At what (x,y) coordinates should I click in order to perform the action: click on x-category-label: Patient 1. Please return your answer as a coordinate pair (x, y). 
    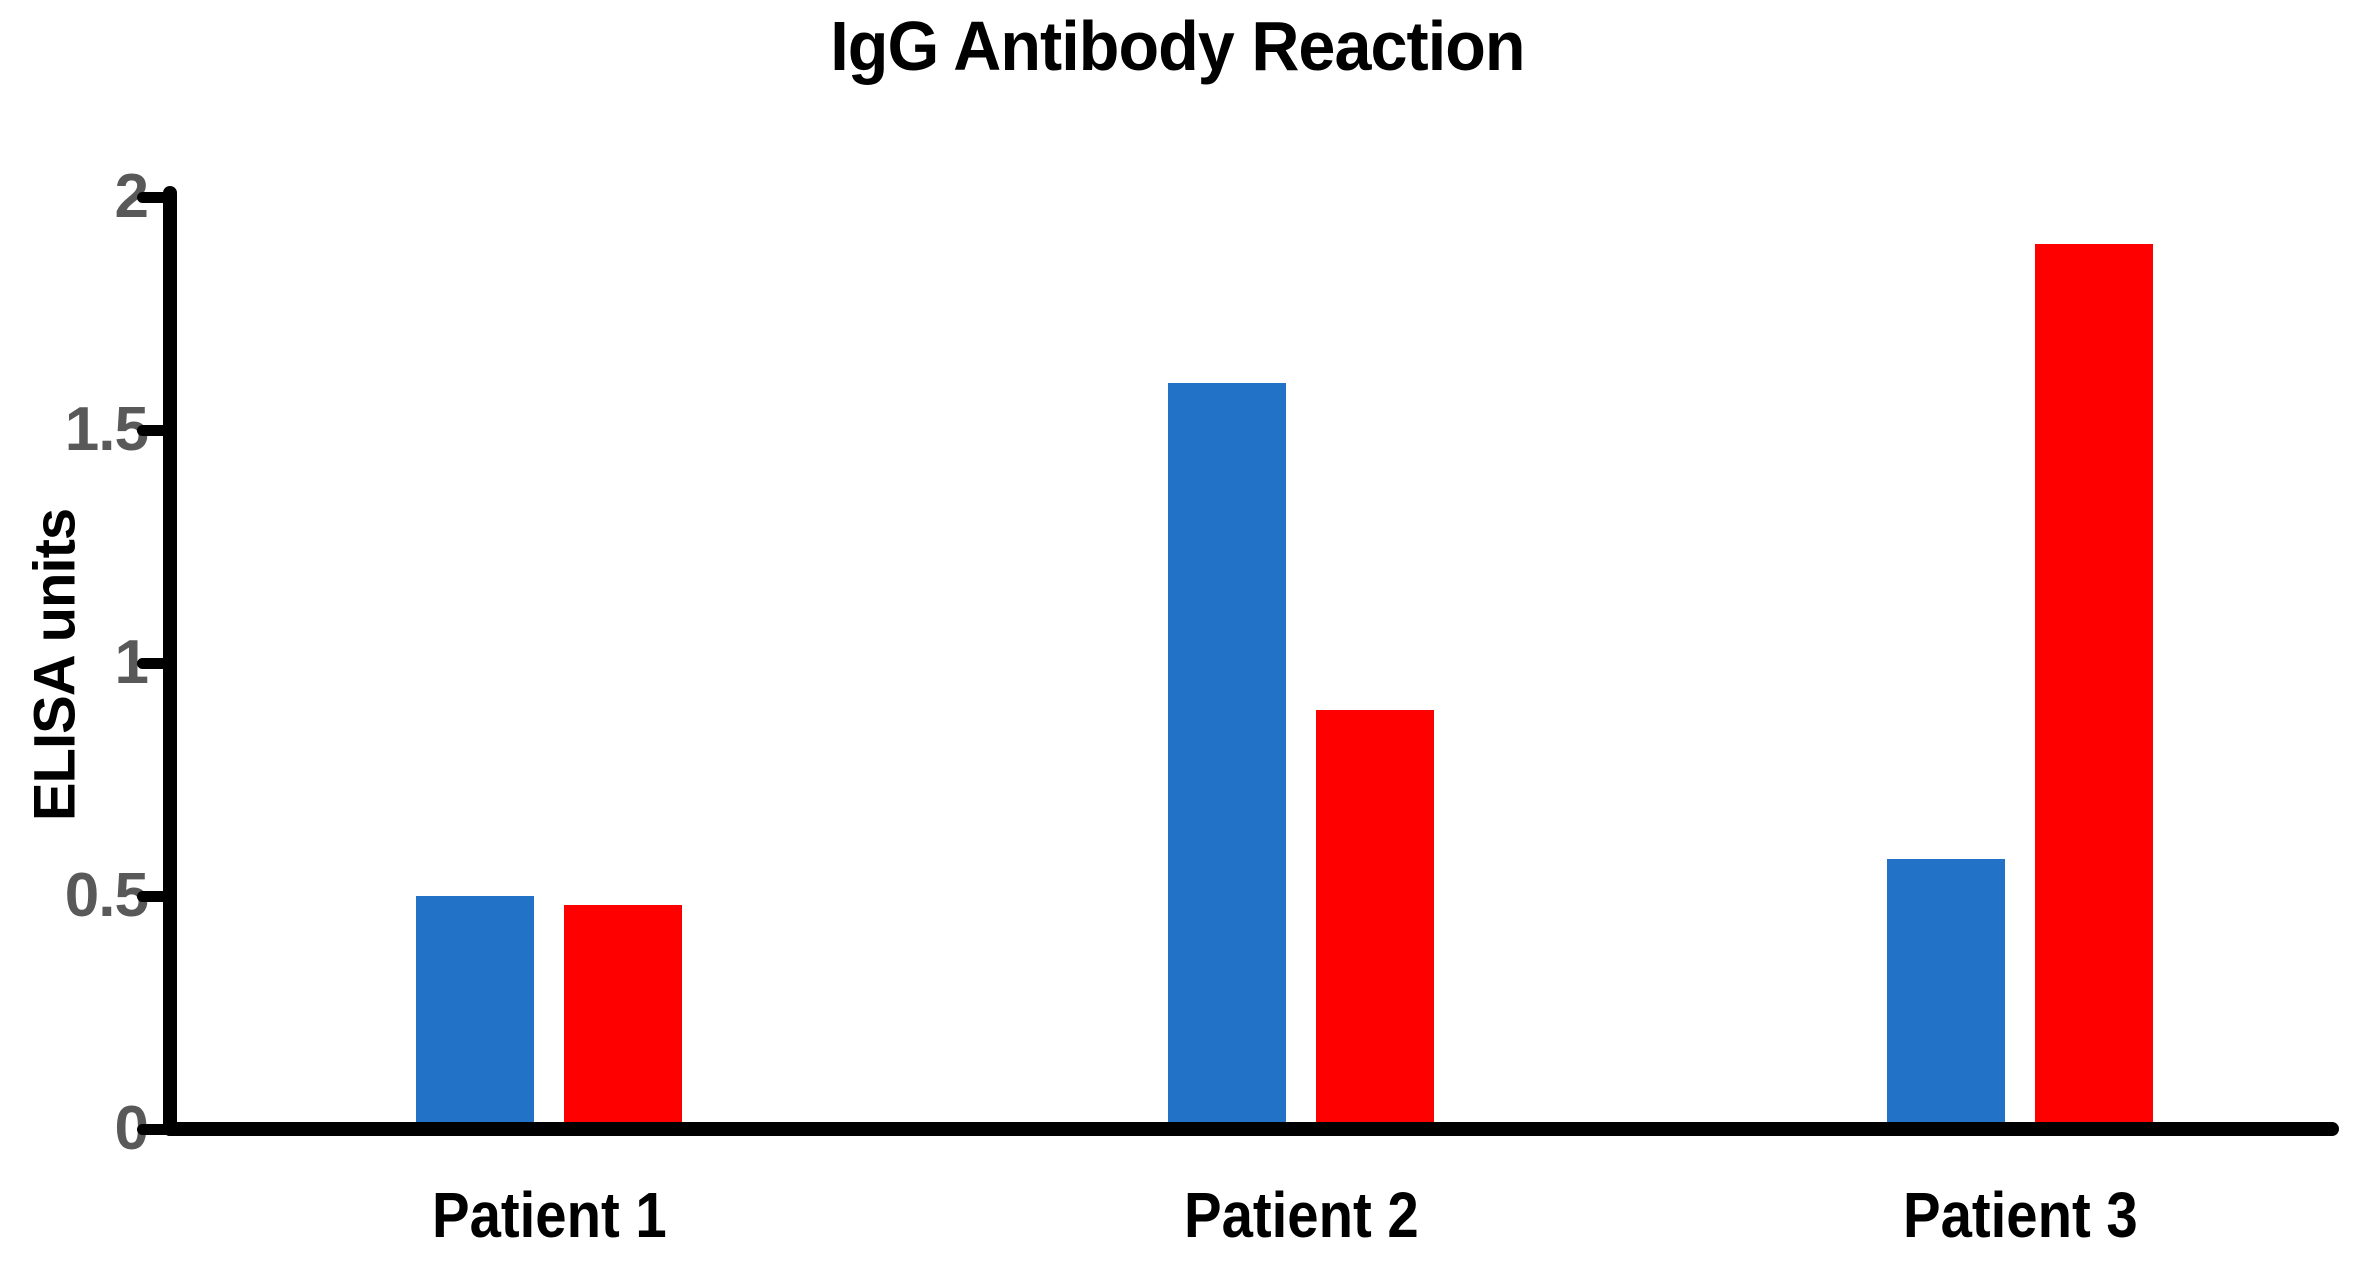
    Looking at the image, I should click on (549, 1215).